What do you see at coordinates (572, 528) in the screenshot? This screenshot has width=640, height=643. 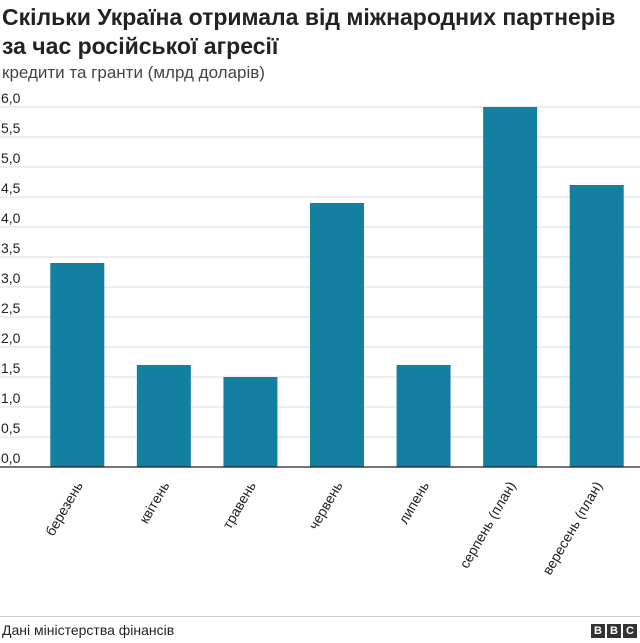 I see `x-category-label: вересень (план)` at bounding box center [572, 528].